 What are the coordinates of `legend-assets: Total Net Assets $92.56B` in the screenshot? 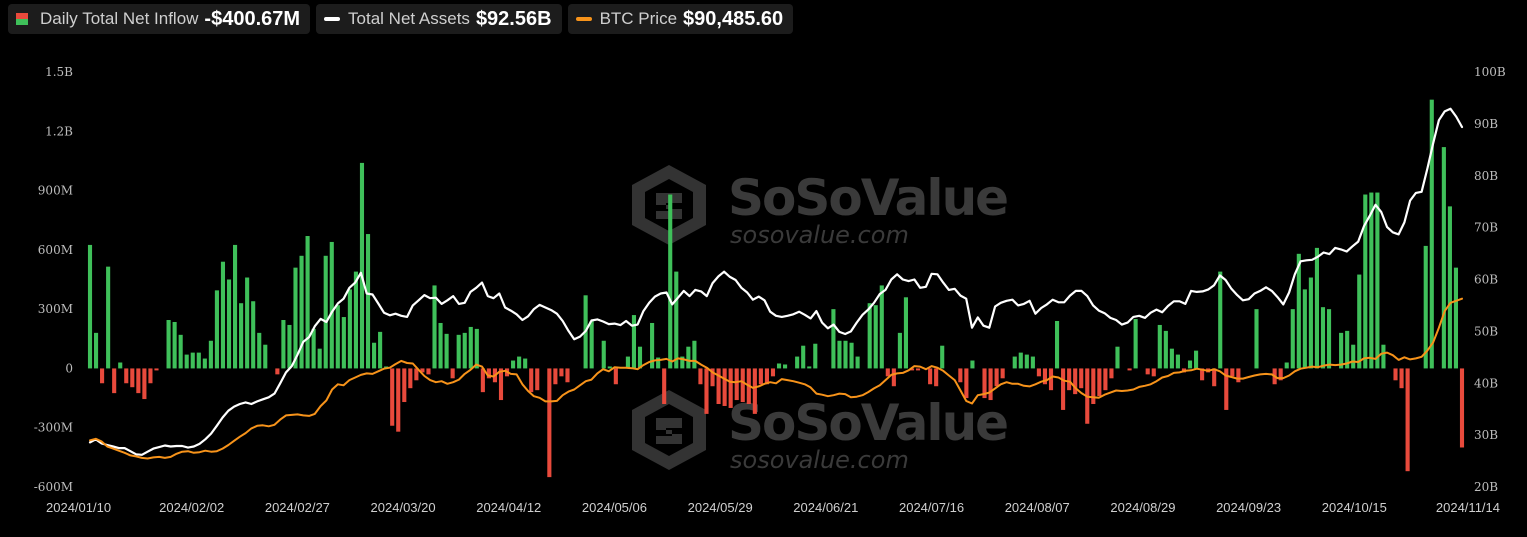 It's located at (439, 19).